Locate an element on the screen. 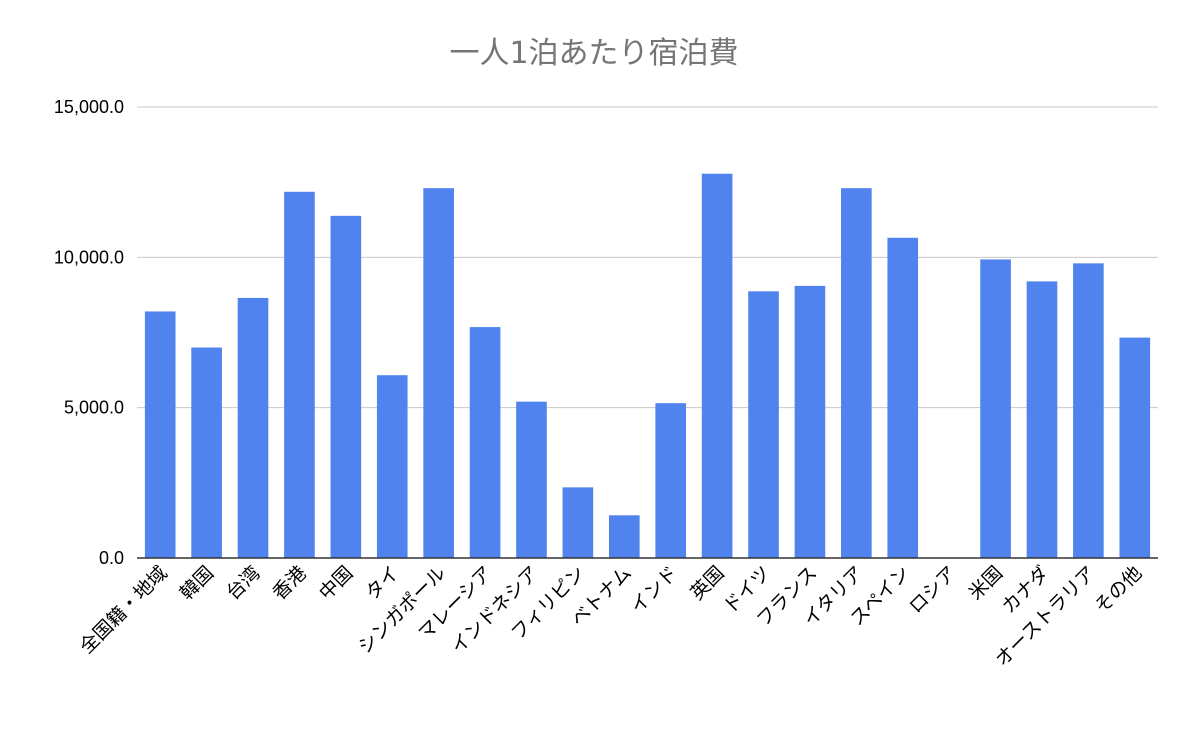 The image size is (1188, 730). x-tick-label: インド is located at coordinates (654, 590).